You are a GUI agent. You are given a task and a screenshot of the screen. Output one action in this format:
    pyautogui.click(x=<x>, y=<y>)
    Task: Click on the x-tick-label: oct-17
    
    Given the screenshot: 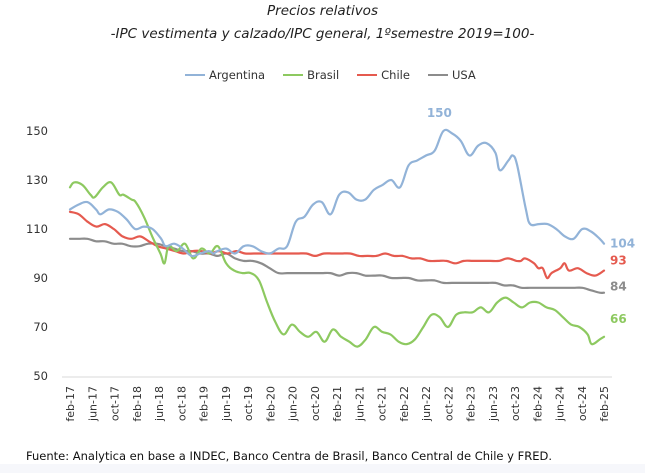 What is the action you would take?
    pyautogui.click(x=115, y=403)
    